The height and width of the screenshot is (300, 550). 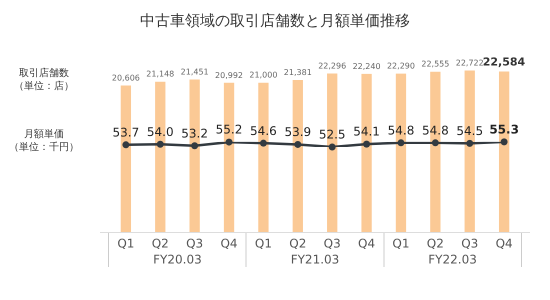 I want to click on chart-title: 中古車領域の取引店舗数と月額単価推移, so click(x=275, y=21).